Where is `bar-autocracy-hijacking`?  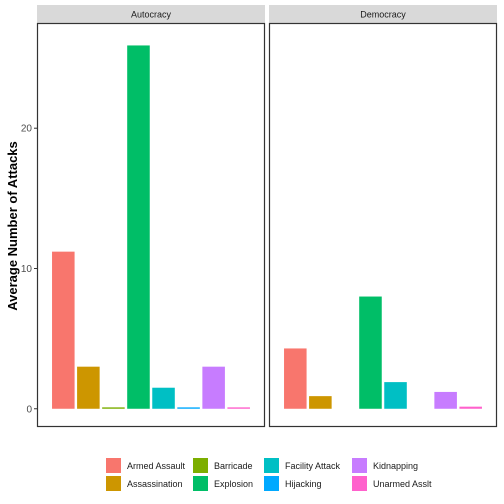
bar-autocracy-hijacking is located at coordinates (188, 408).